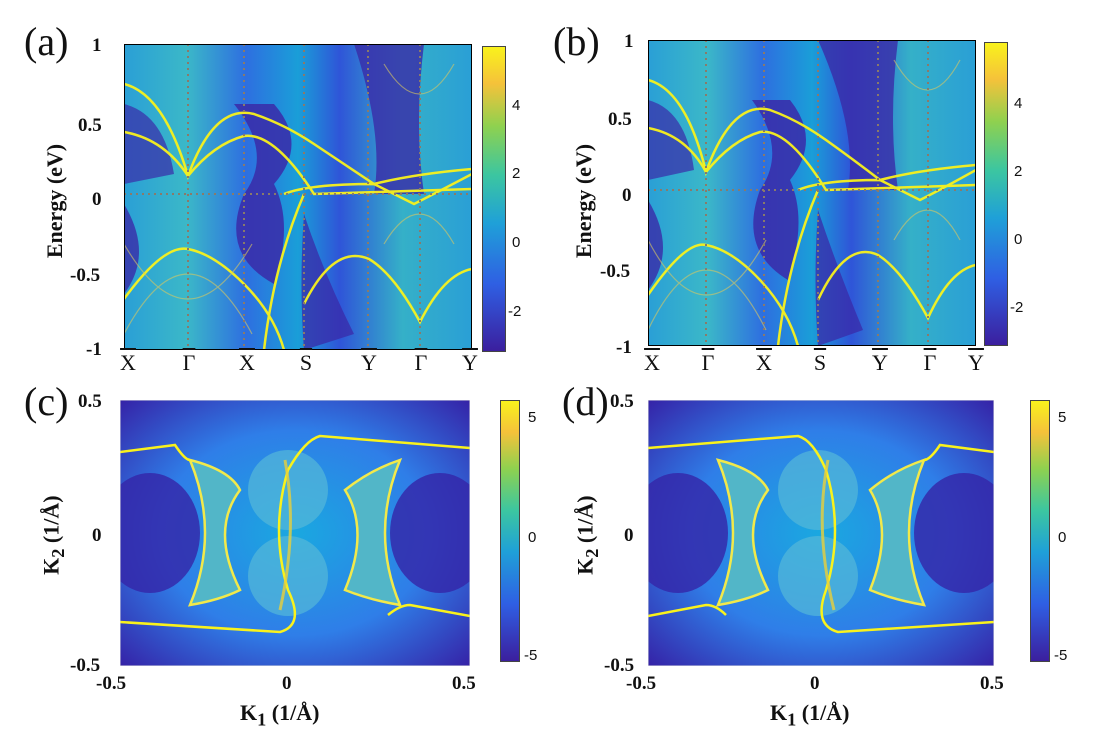 Image resolution: width=1118 pixels, height=754 pixels. I want to click on panel-b-ytick: -1, so click(624, 347).